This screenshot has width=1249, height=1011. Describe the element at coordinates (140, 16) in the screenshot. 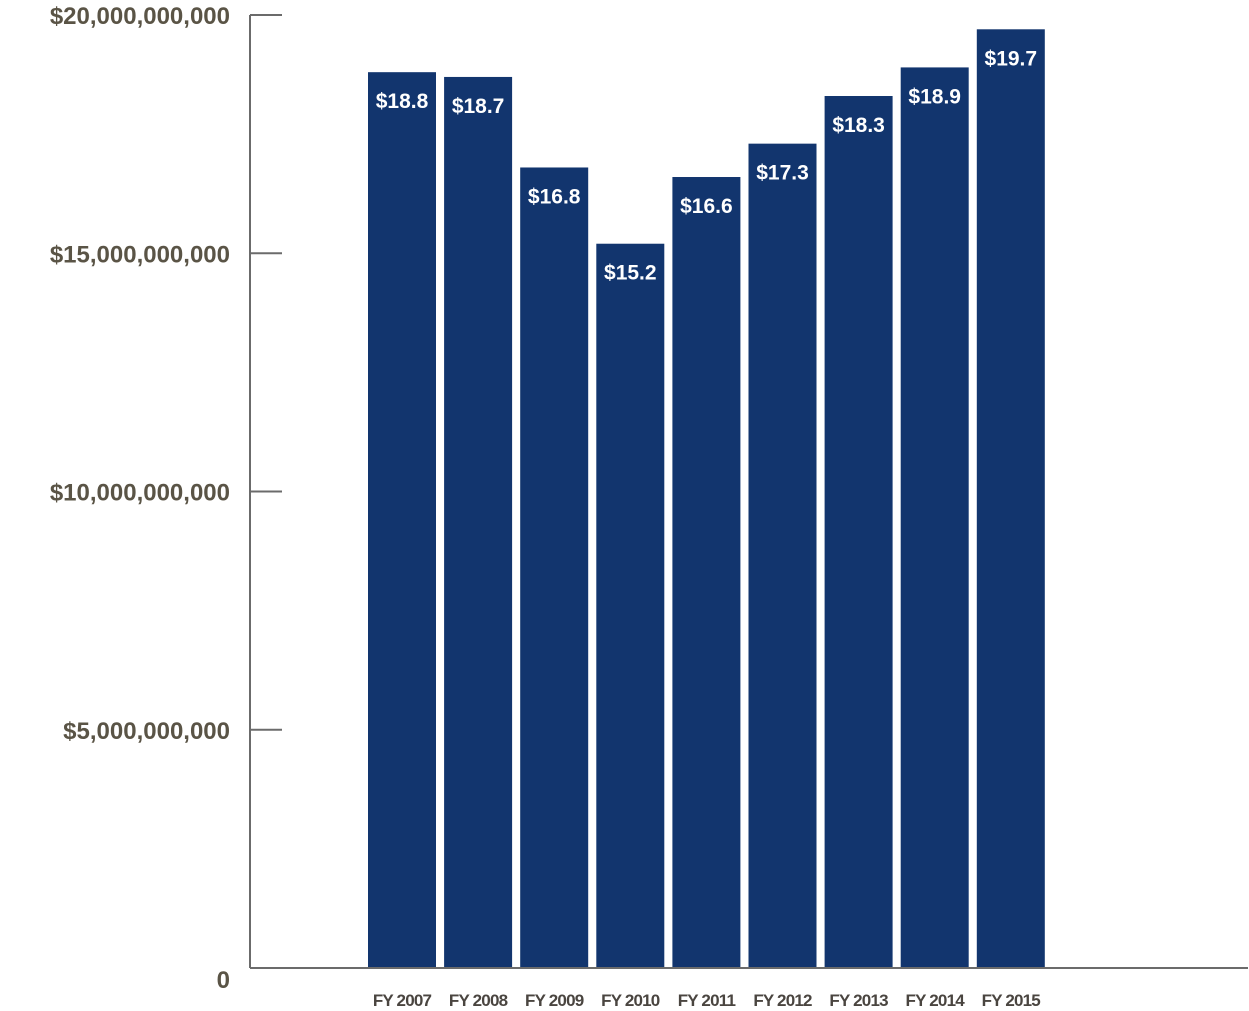

I see `y-tick-label: $20,000,000,000` at that location.